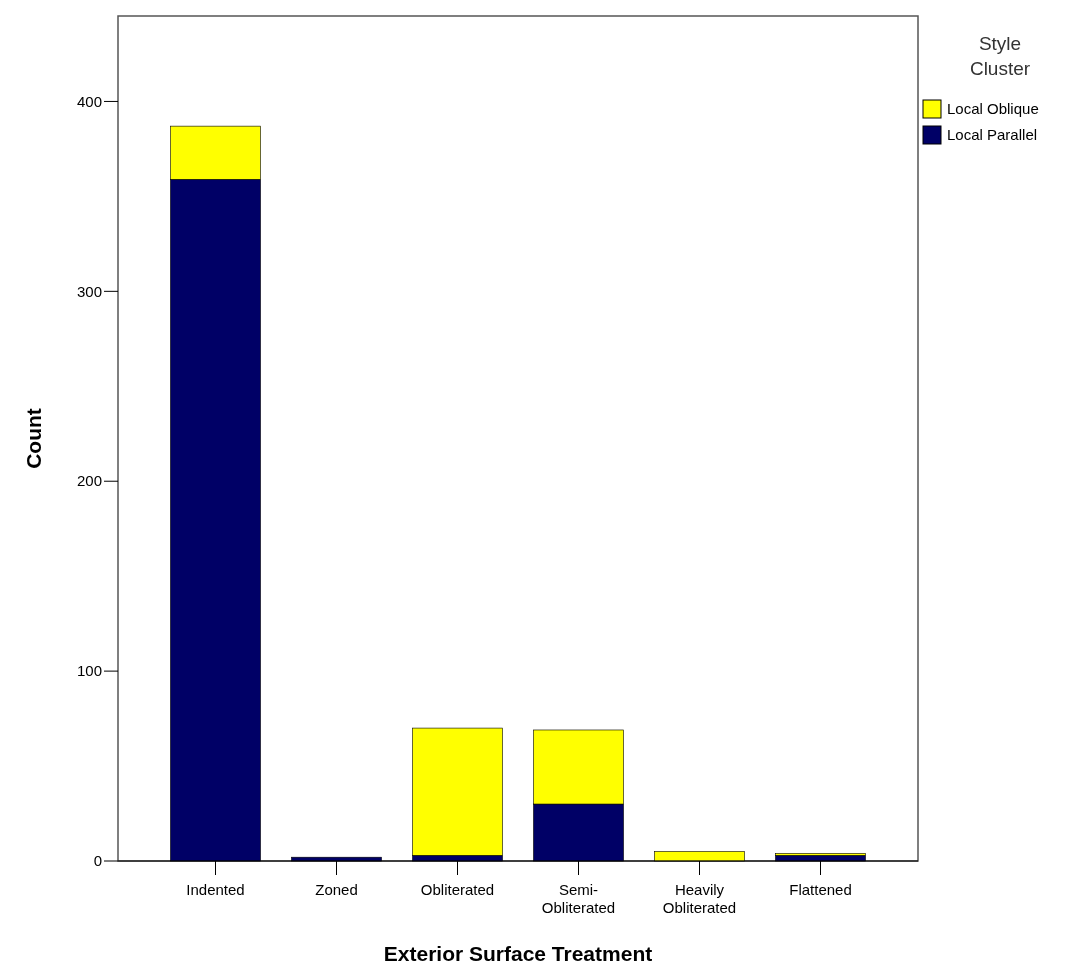 The width and height of the screenshot is (1073, 966). What do you see at coordinates (457, 889) in the screenshot?
I see `x-tick-label: Obliterated` at bounding box center [457, 889].